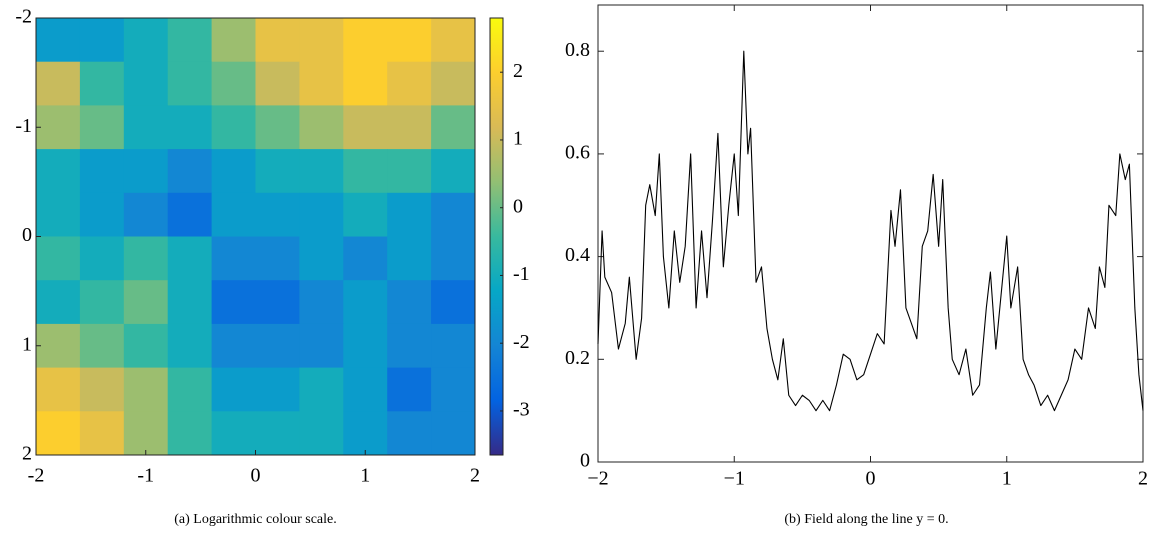 Image resolution: width=1160 pixels, height=540 pixels. Describe the element at coordinates (866, 519) in the screenshot. I see `caption: (b) Field along the line y = 0.` at that location.